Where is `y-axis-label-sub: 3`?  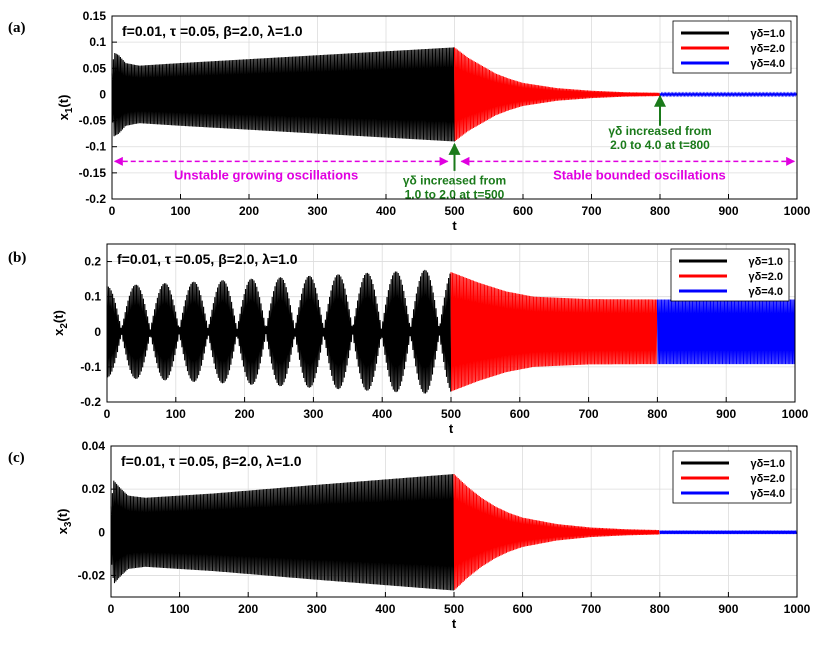
y-axis-label-sub: 3 is located at coordinates (68, 524).